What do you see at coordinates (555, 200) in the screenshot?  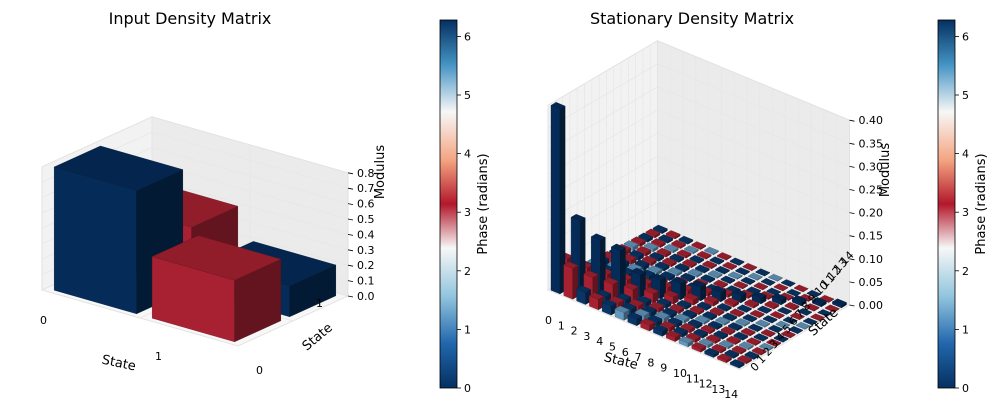 I see `bar-front-face` at bounding box center [555, 200].